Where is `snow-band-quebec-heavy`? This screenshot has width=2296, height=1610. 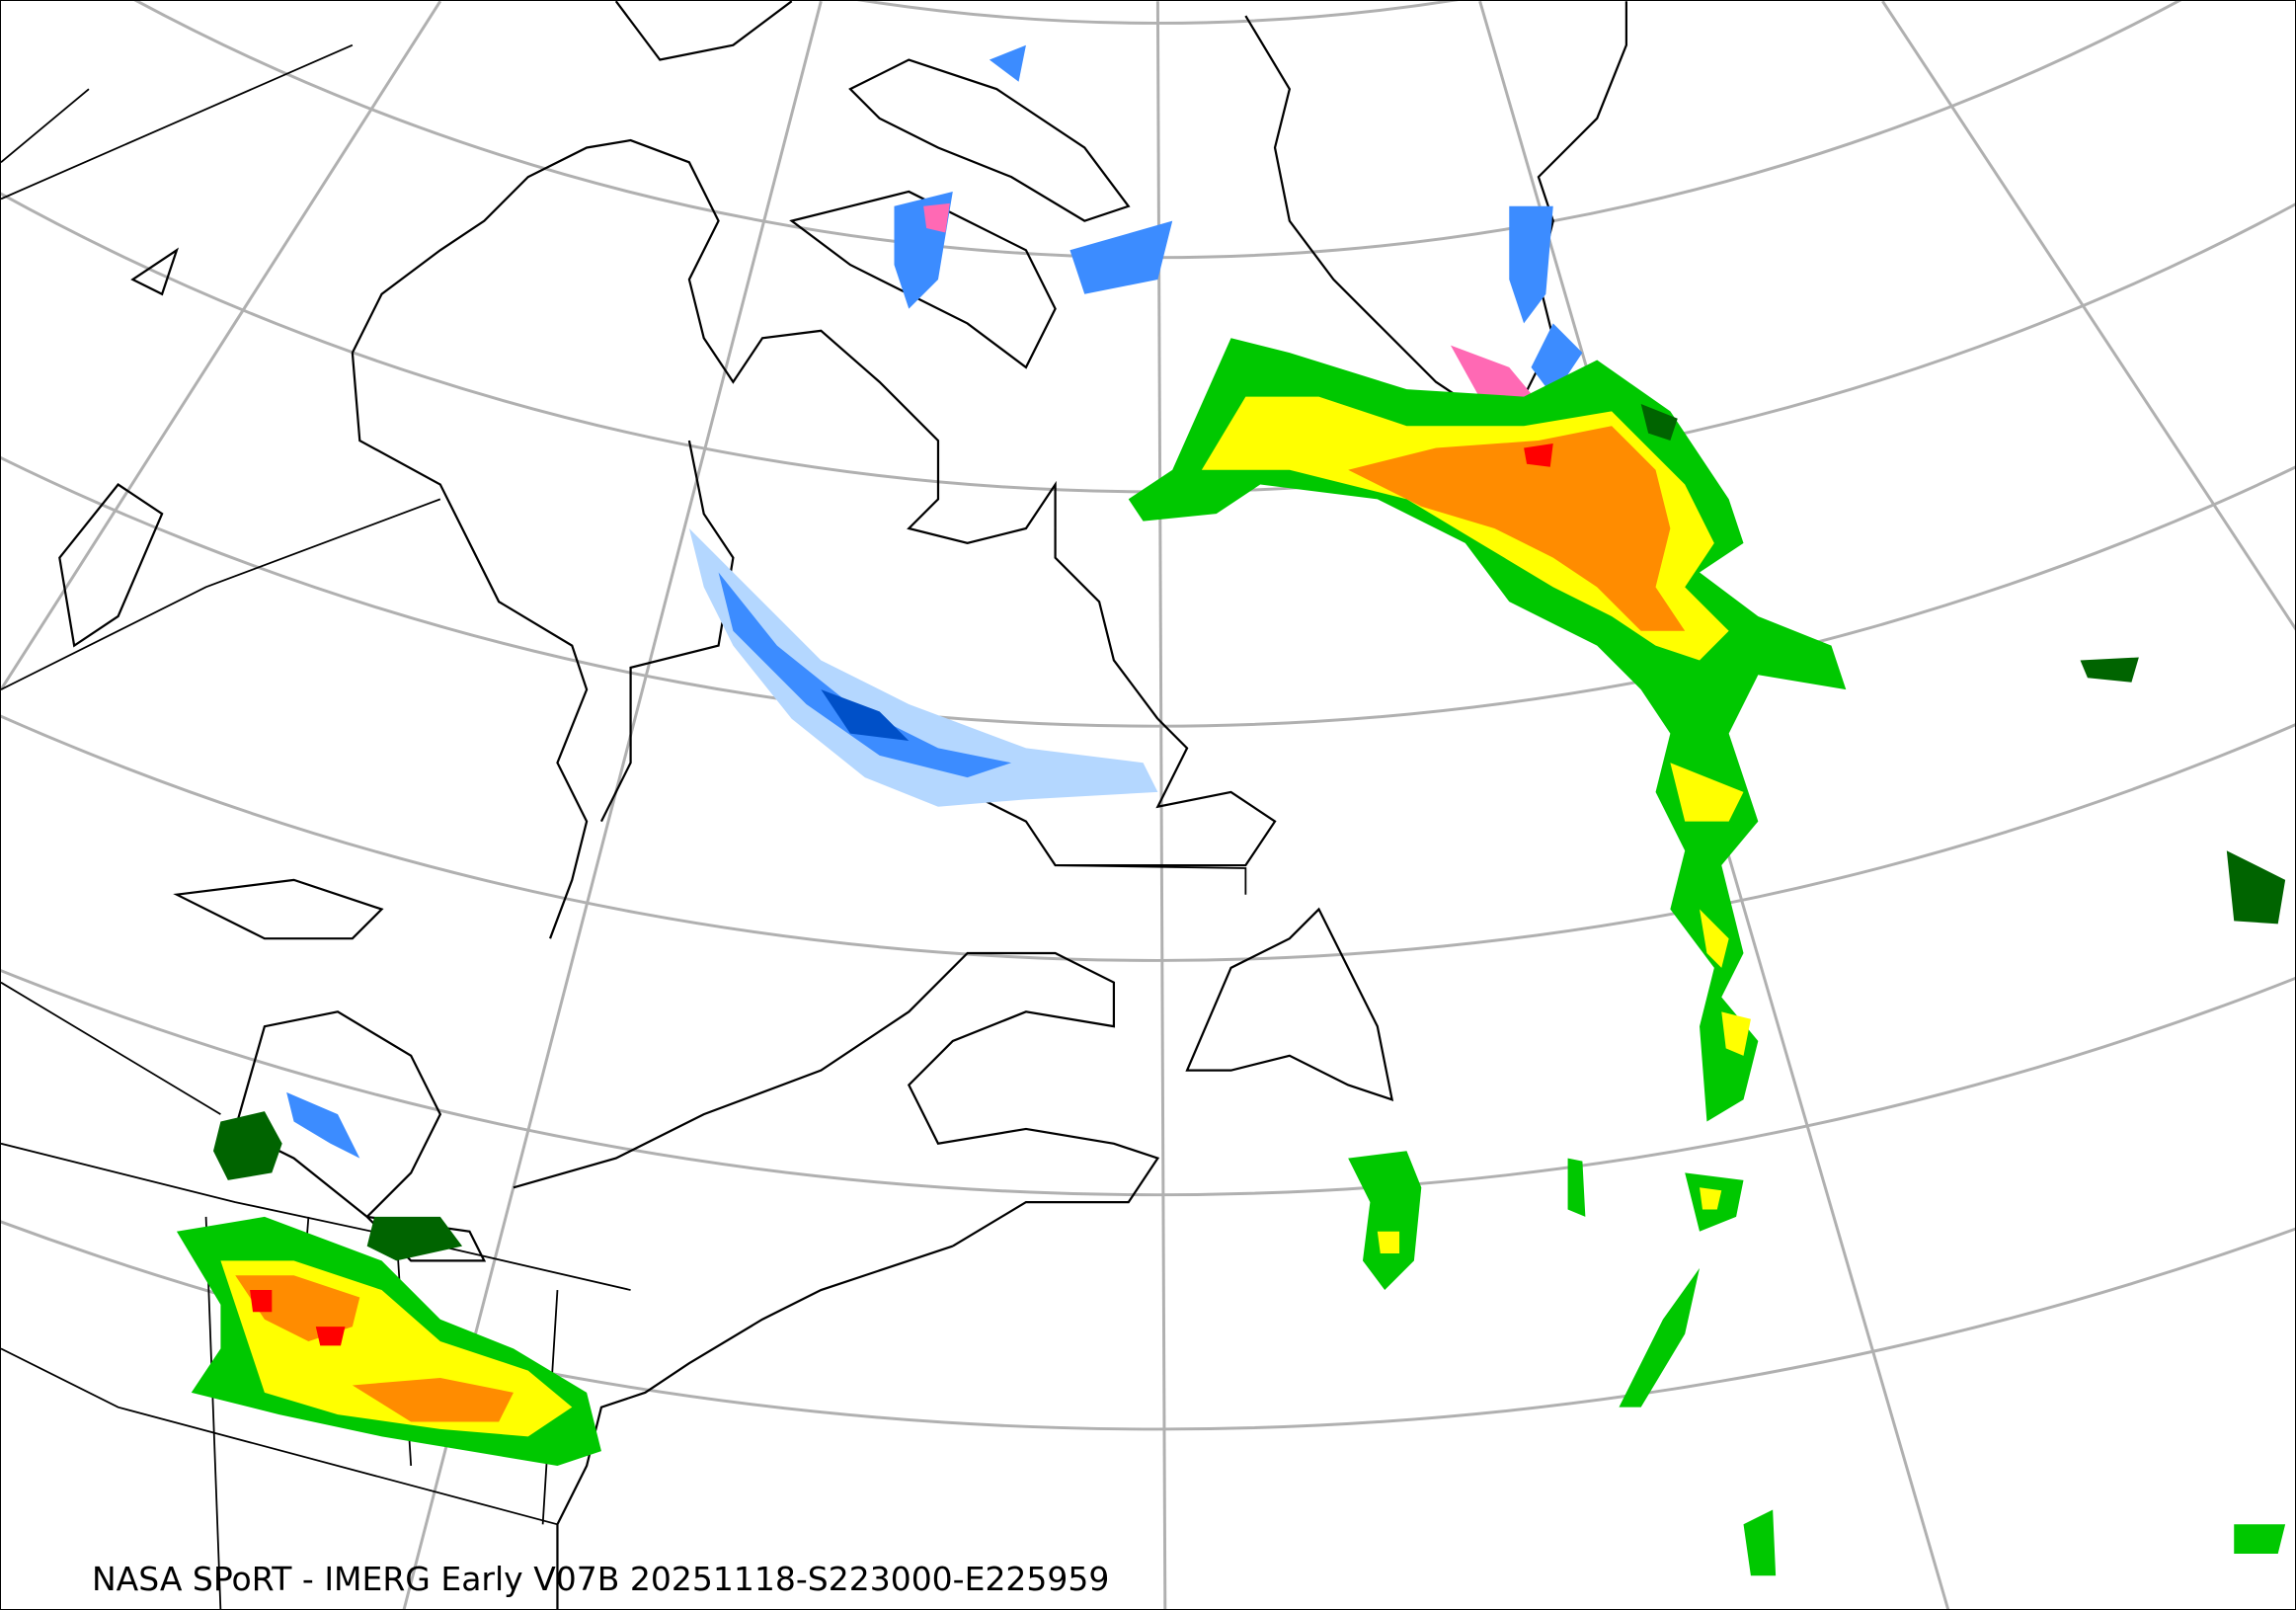
snow-band-quebec-heavy is located at coordinates (866, 715).